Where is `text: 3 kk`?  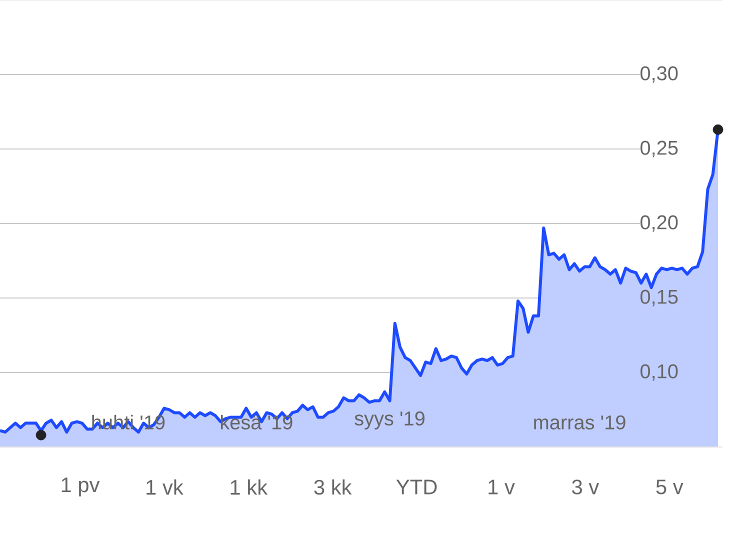 text: 3 kk is located at coordinates (333, 487).